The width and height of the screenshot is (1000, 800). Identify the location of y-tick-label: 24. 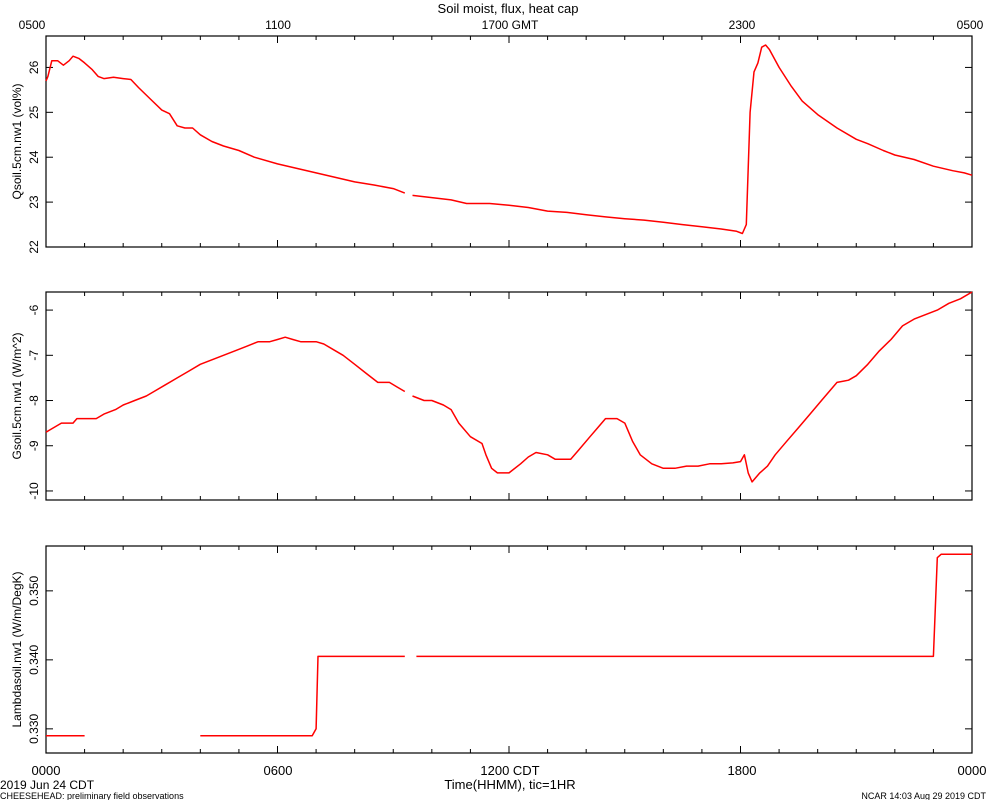
(34, 157).